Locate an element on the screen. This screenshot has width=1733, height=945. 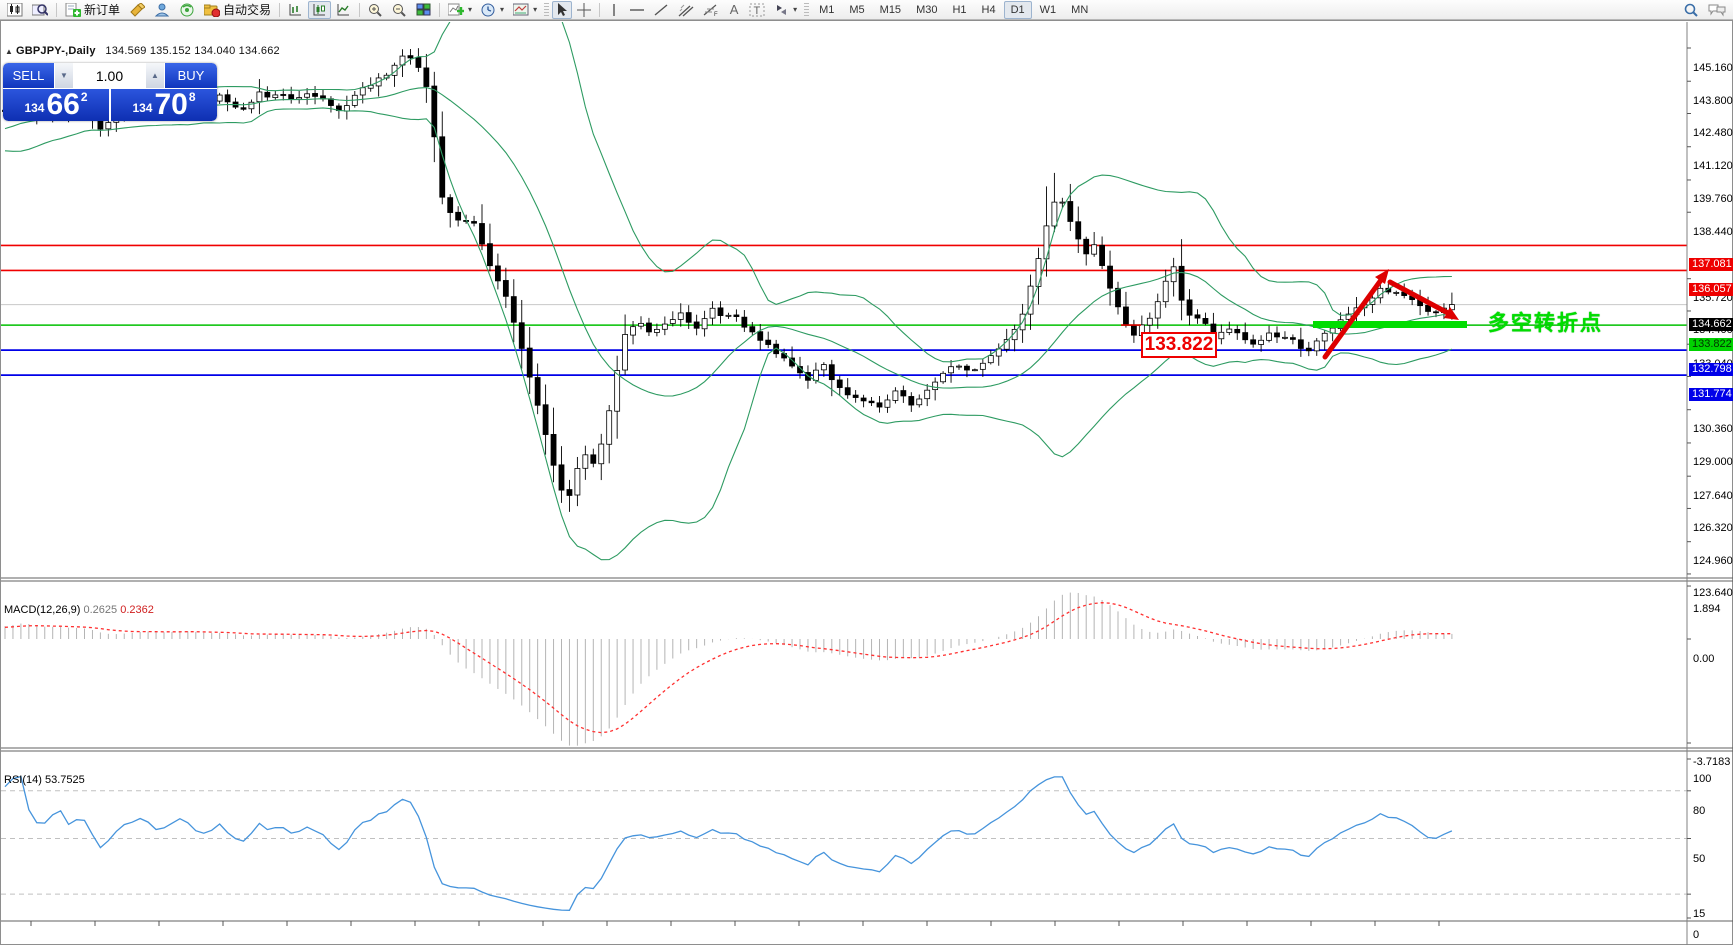
rsi-axis-tick: 15 is located at coordinates (1699, 914).